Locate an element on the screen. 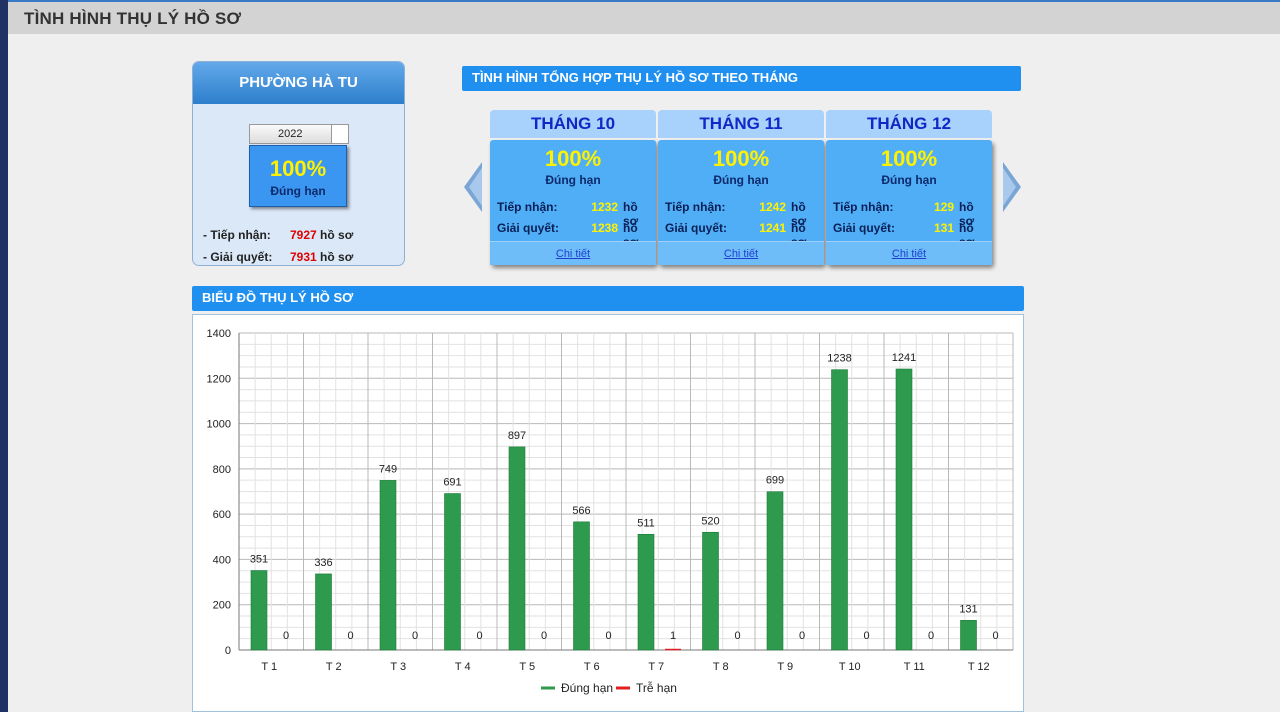 This screenshot has width=1280, height=712. bar-data-label: 520 is located at coordinates (710, 521).